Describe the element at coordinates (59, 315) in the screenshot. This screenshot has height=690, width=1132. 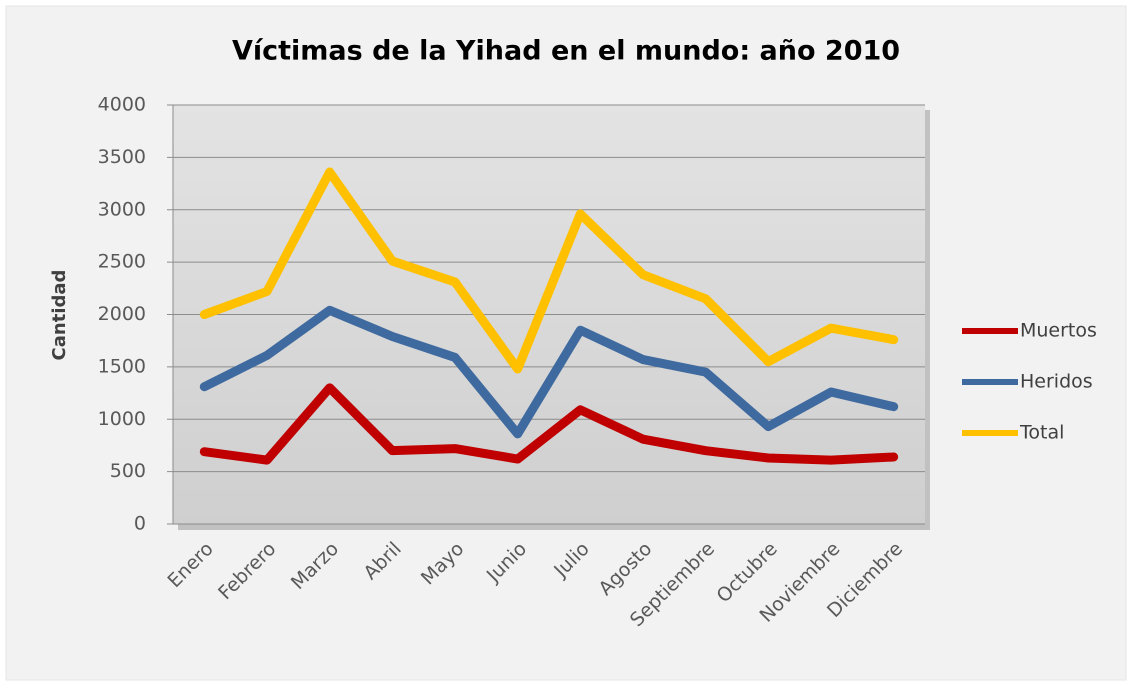
I see `y-axis-label: Cantidad` at that location.